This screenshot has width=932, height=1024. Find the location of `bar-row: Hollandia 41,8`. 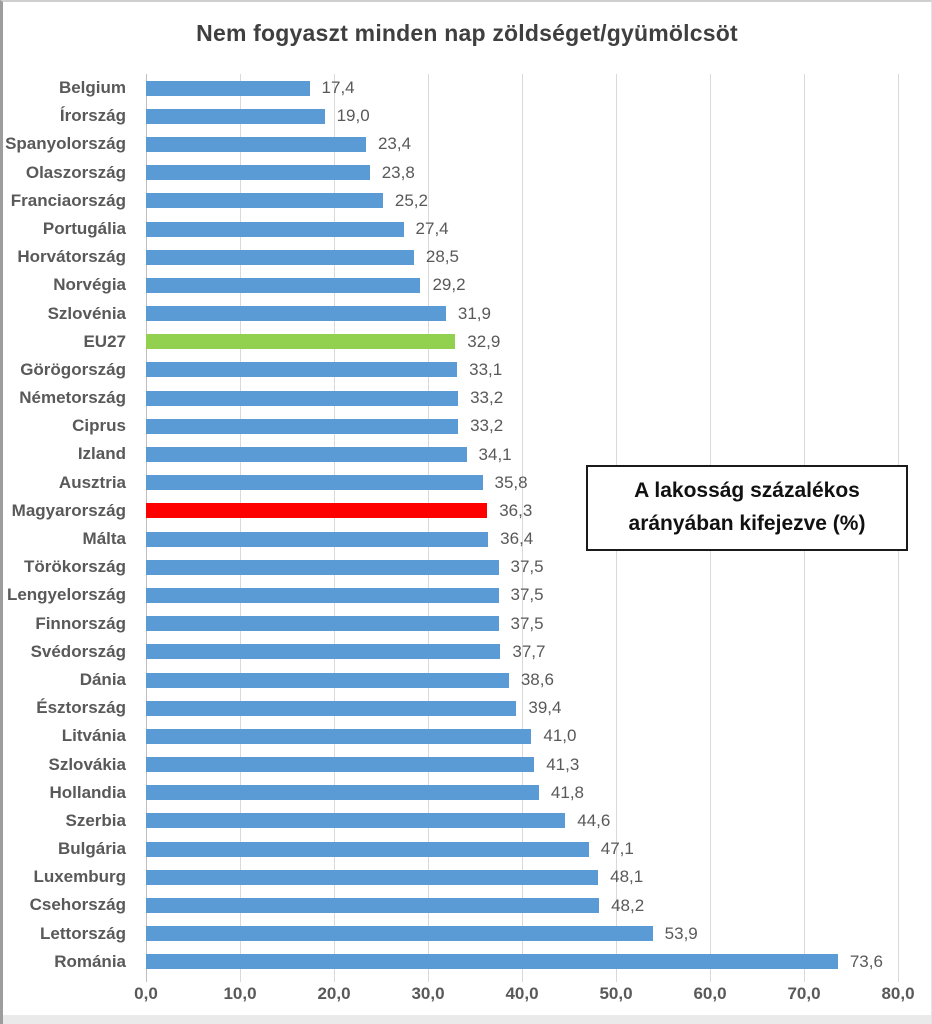

bar-row: Hollandia 41,8 is located at coordinates (473, 793).